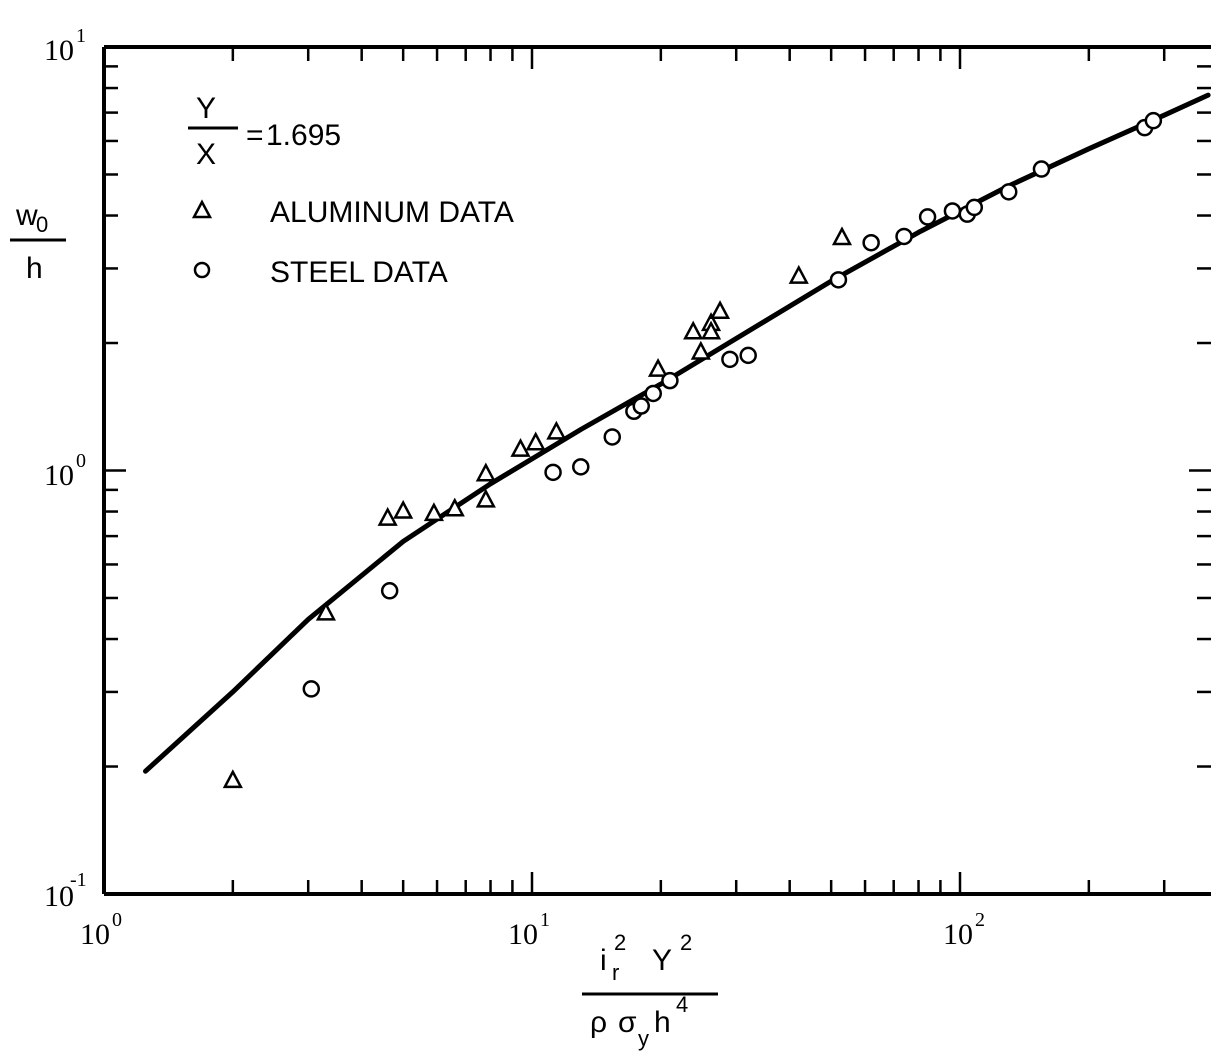  I want to click on legend-label-steel: STEEL DATA, so click(359, 272).